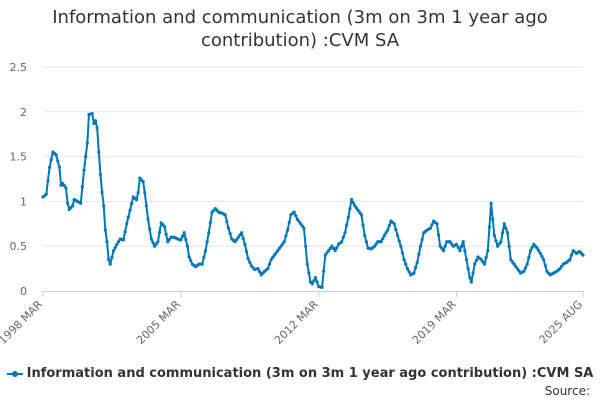 The height and width of the screenshot is (400, 600). I want to click on y-tick-label: 0.5, so click(19, 246).